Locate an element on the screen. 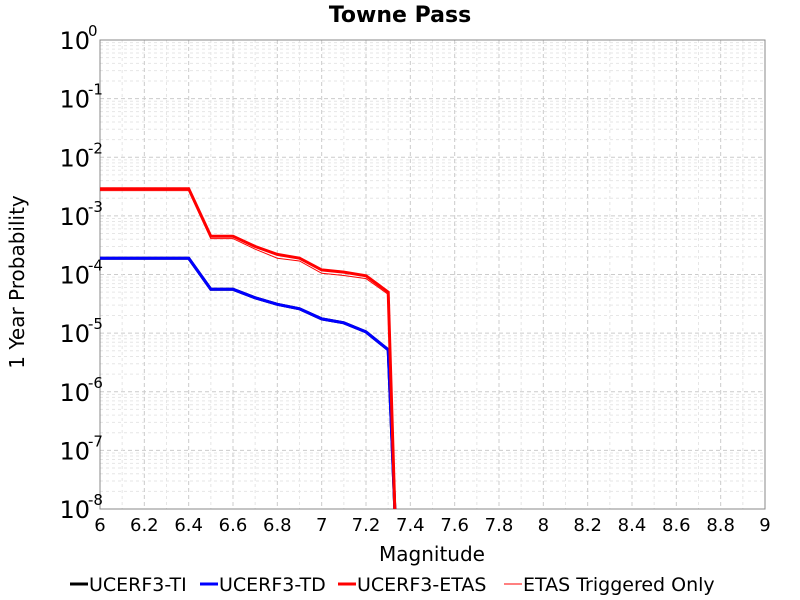  x-tick-label: 6.8 is located at coordinates (277, 525).